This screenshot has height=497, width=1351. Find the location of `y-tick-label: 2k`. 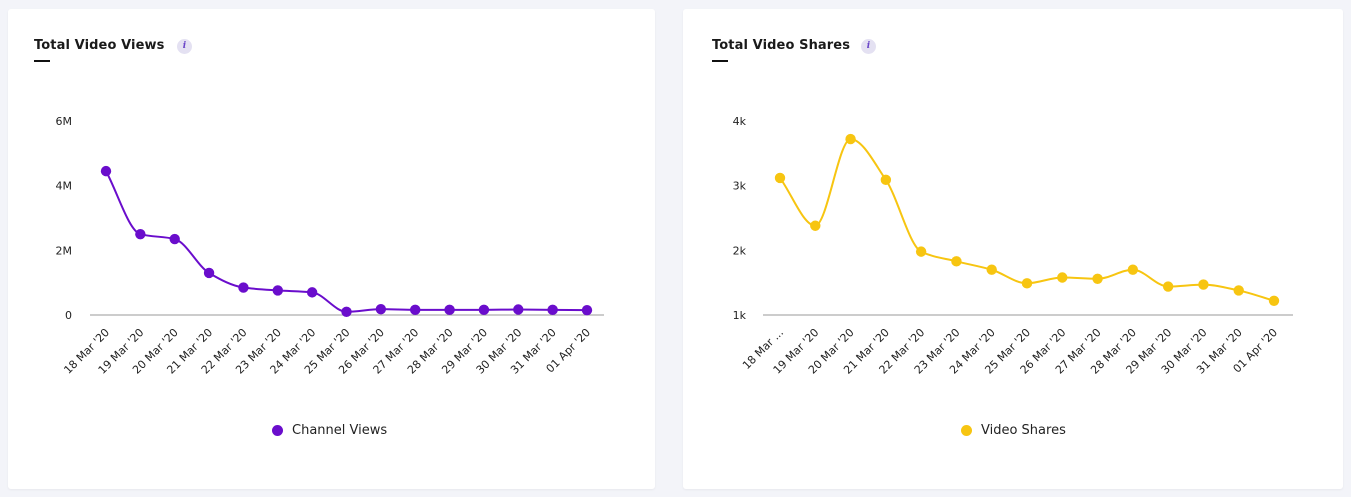

y-tick-label: 2k is located at coordinates (740, 250).